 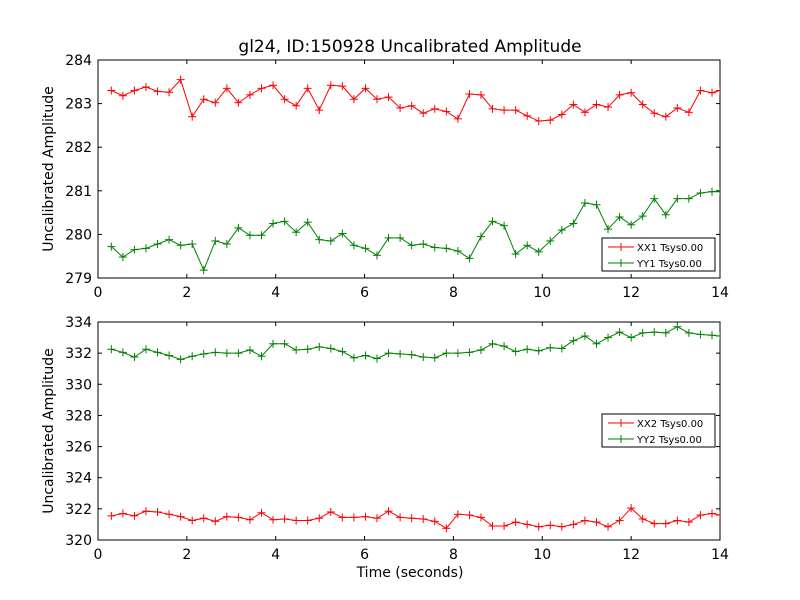 I want to click on x-tick-label: 8, so click(x=453, y=293).